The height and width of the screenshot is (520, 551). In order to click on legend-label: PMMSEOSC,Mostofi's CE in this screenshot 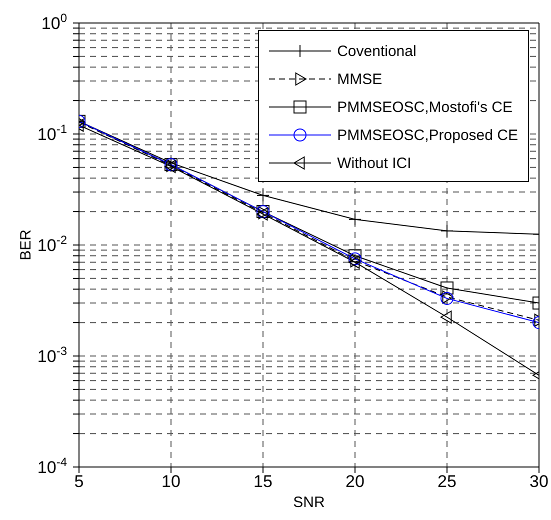, I will do `click(424, 107)`.